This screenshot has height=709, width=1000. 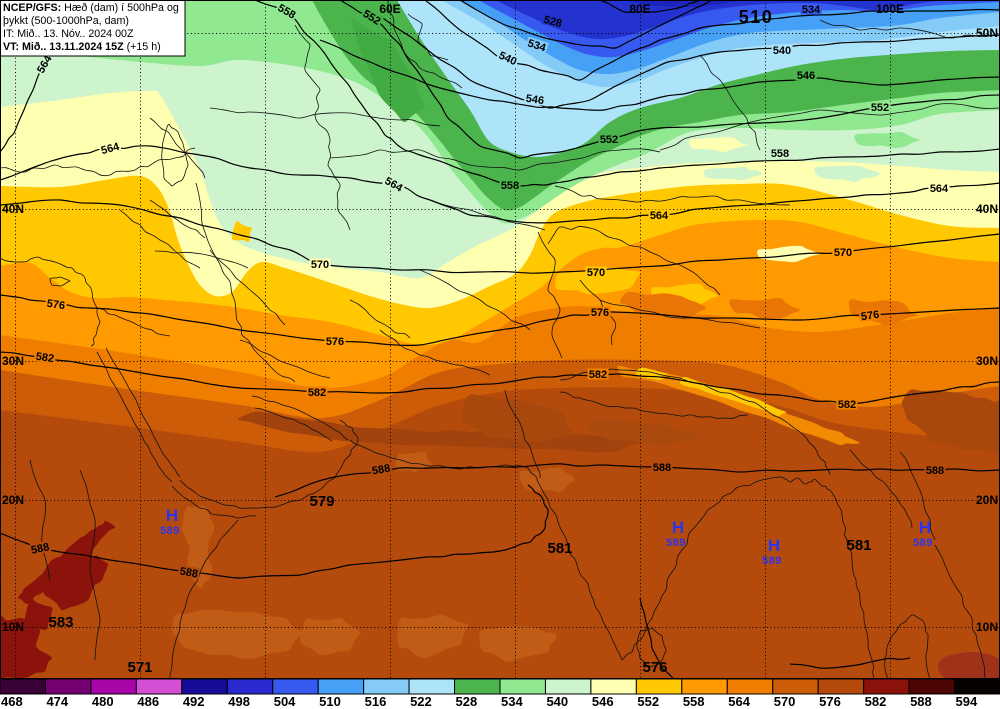 What do you see at coordinates (389, 9) in the screenshot?
I see `svg-text: 60E` at bounding box center [389, 9].